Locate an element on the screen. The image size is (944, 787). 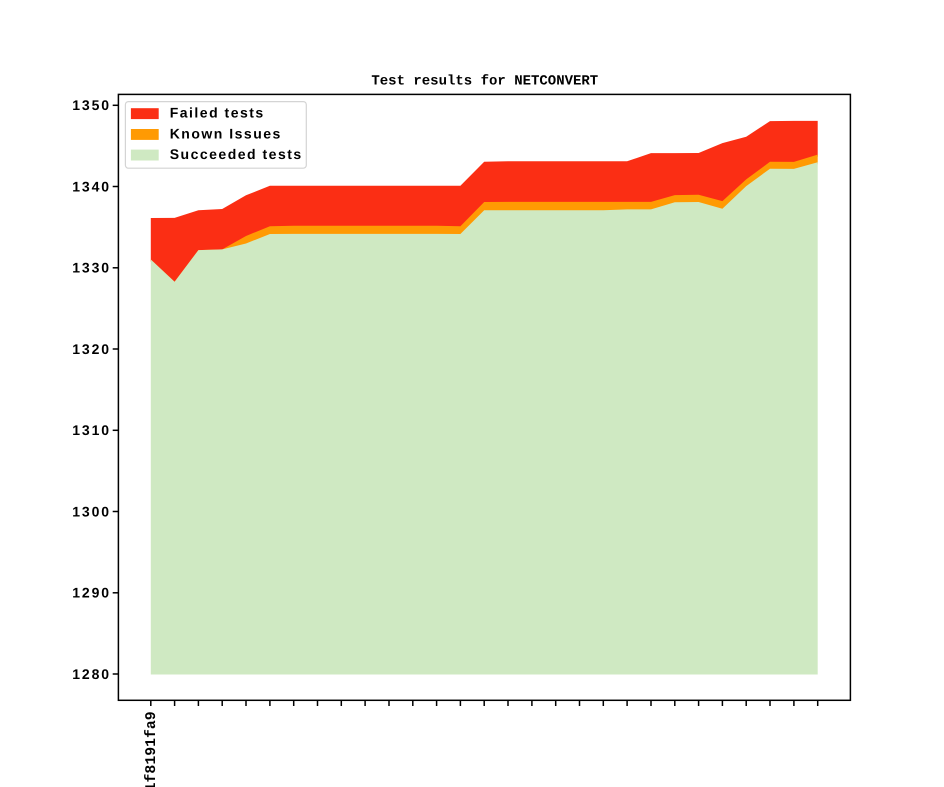
svg-text: 1330 is located at coordinates (91, 268).